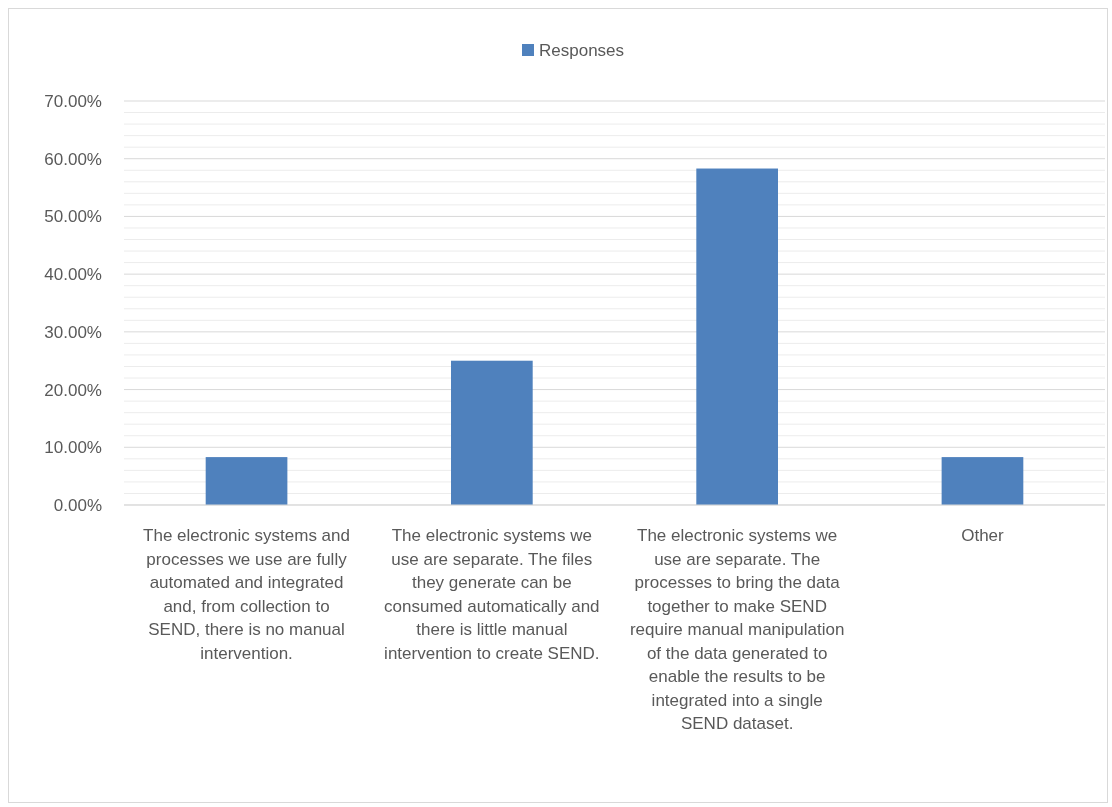 This screenshot has width=1112, height=807. What do you see at coordinates (73, 448) in the screenshot?
I see `y-tick-label: 10.00%` at bounding box center [73, 448].